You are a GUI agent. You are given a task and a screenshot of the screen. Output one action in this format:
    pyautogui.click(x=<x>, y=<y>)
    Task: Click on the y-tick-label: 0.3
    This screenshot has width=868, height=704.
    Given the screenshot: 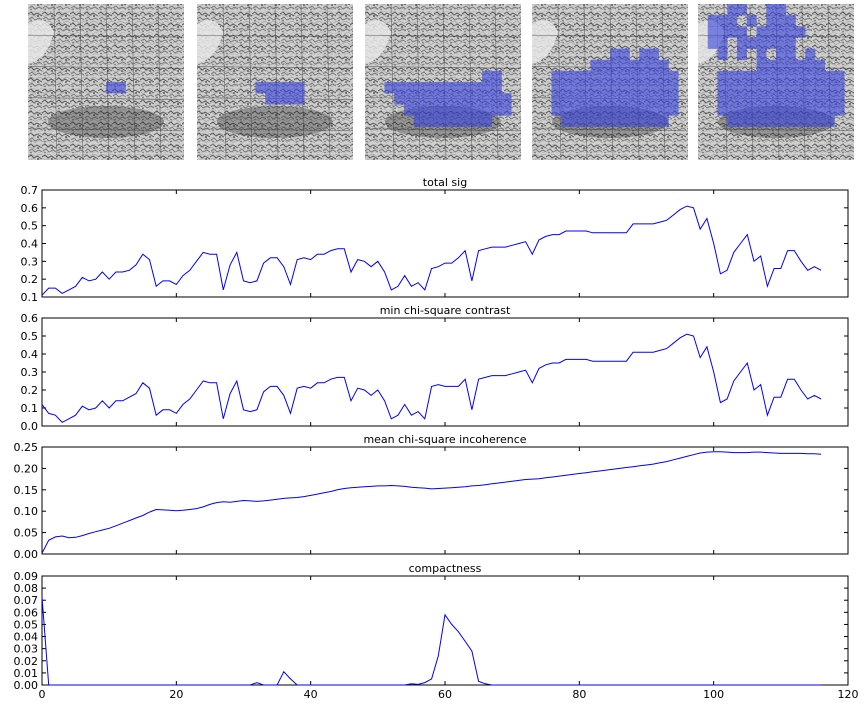 What is the action you would take?
    pyautogui.click(x=30, y=372)
    